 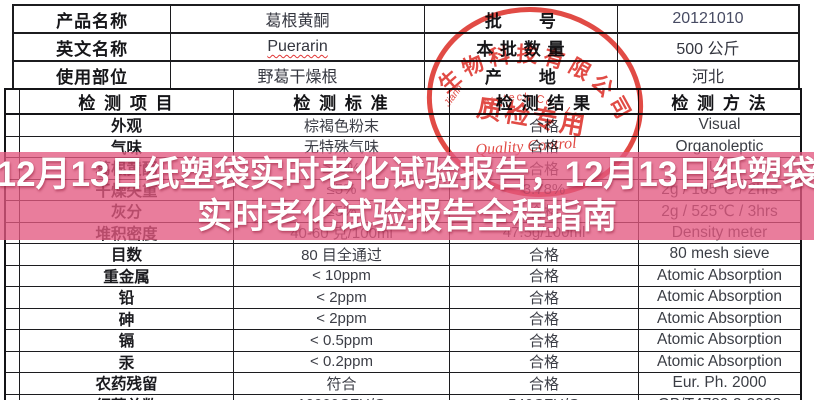 I want to click on header-test-method: 检 测 方 法, so click(x=719, y=103).